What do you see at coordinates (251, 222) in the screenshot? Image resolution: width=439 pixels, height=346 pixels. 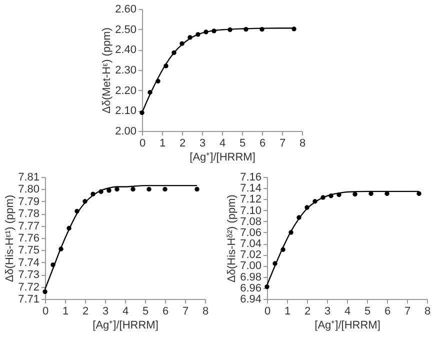 I see `y-tick-label: 7.08` at bounding box center [251, 222].